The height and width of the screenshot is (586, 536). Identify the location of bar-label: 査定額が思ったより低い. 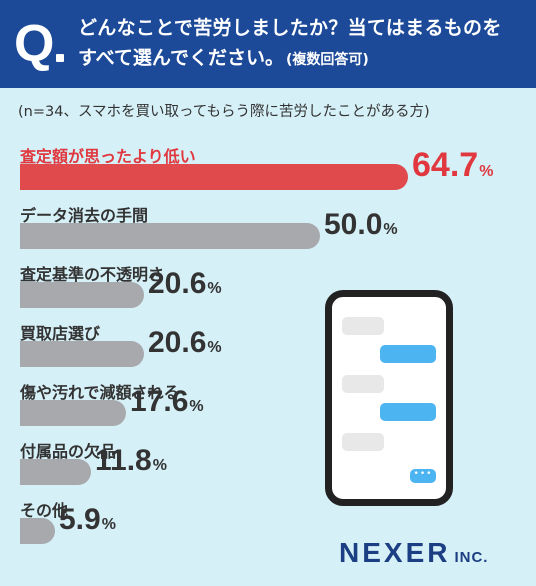
(108, 156).